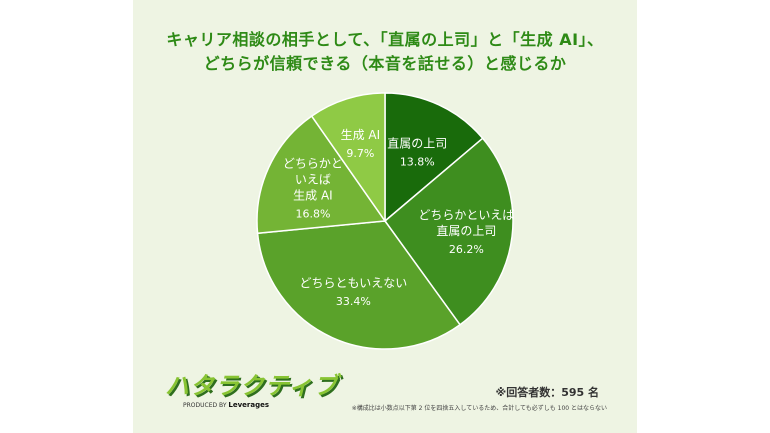 The image size is (770, 433). I want to click on logo-brand: Leverages, so click(249, 405).